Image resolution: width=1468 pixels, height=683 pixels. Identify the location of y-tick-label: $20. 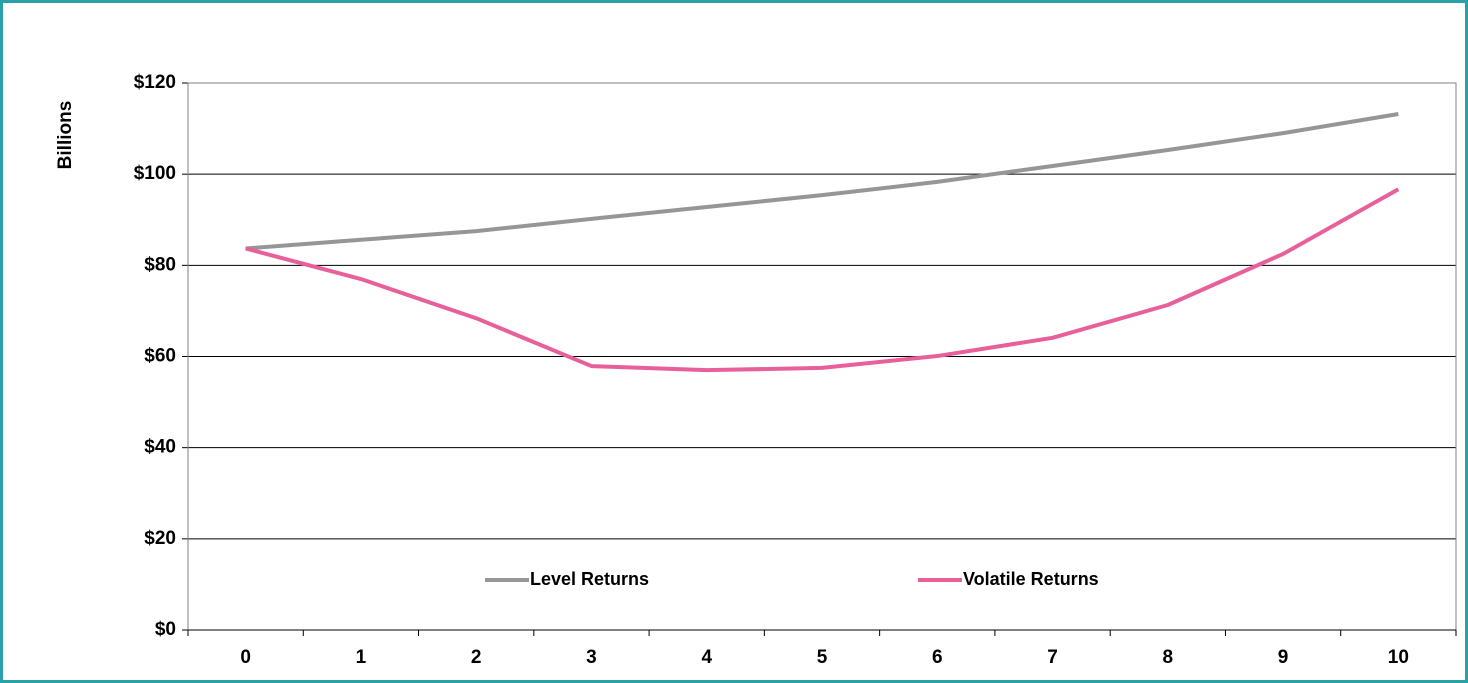
(160, 538).